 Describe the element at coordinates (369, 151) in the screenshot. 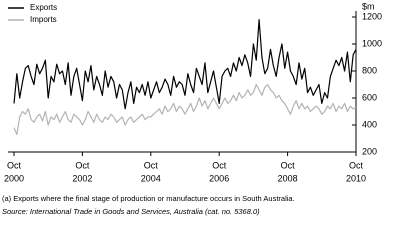

I see `y-tick-label: 200` at that location.